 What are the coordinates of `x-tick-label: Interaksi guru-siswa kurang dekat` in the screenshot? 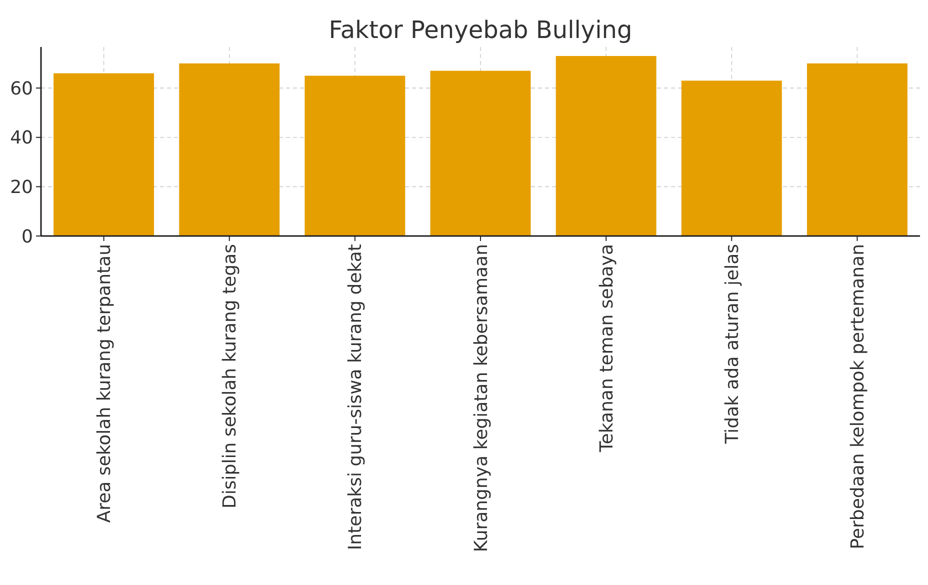 It's located at (355, 397).